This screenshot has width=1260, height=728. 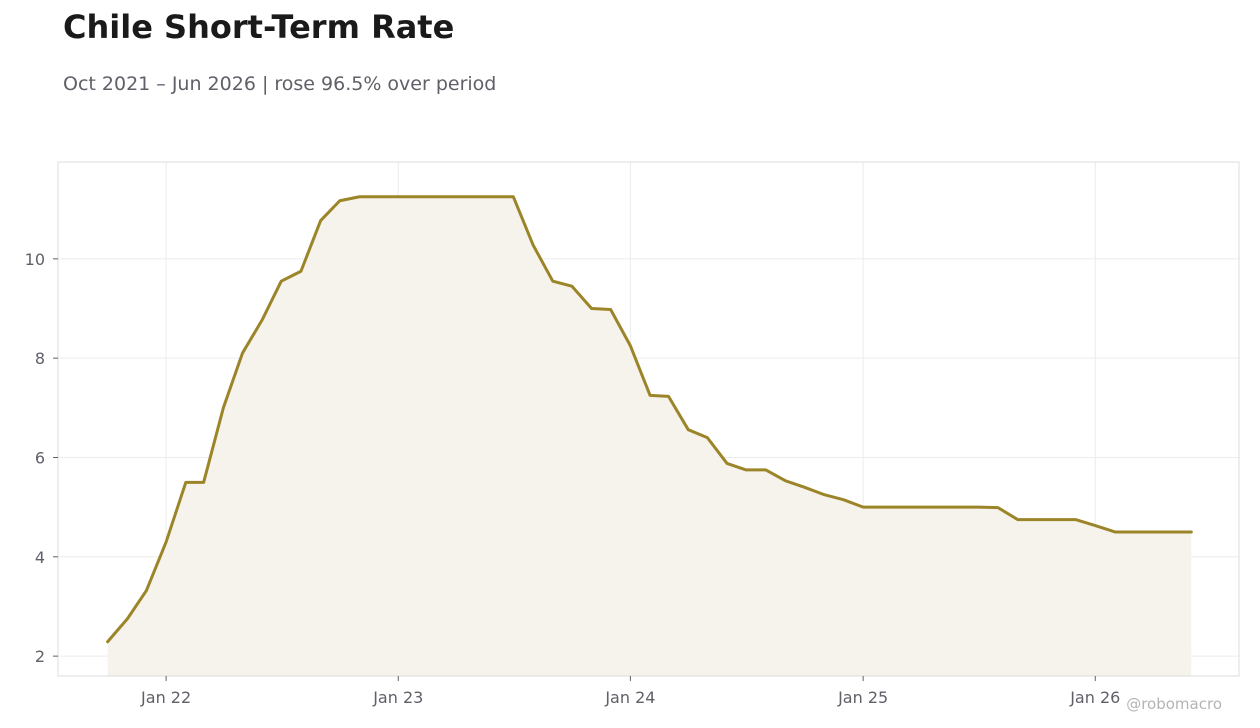 I want to click on watermark: @robomacro, so click(x=1174, y=704).